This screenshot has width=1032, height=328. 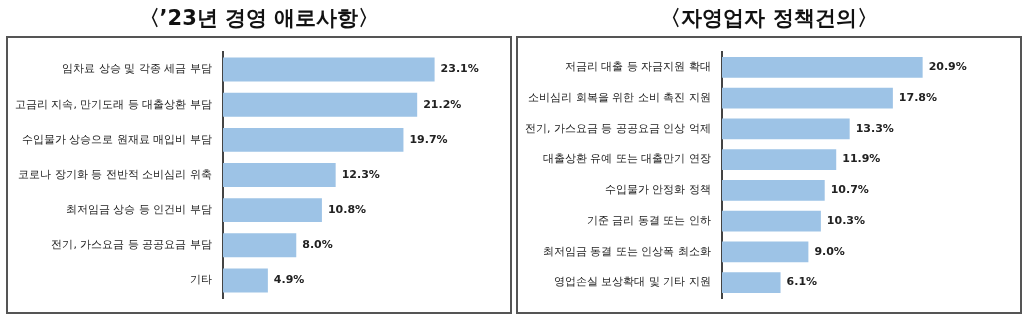 What do you see at coordinates (918, 97) in the screenshot?
I see `data-label: 17.8%` at bounding box center [918, 97].